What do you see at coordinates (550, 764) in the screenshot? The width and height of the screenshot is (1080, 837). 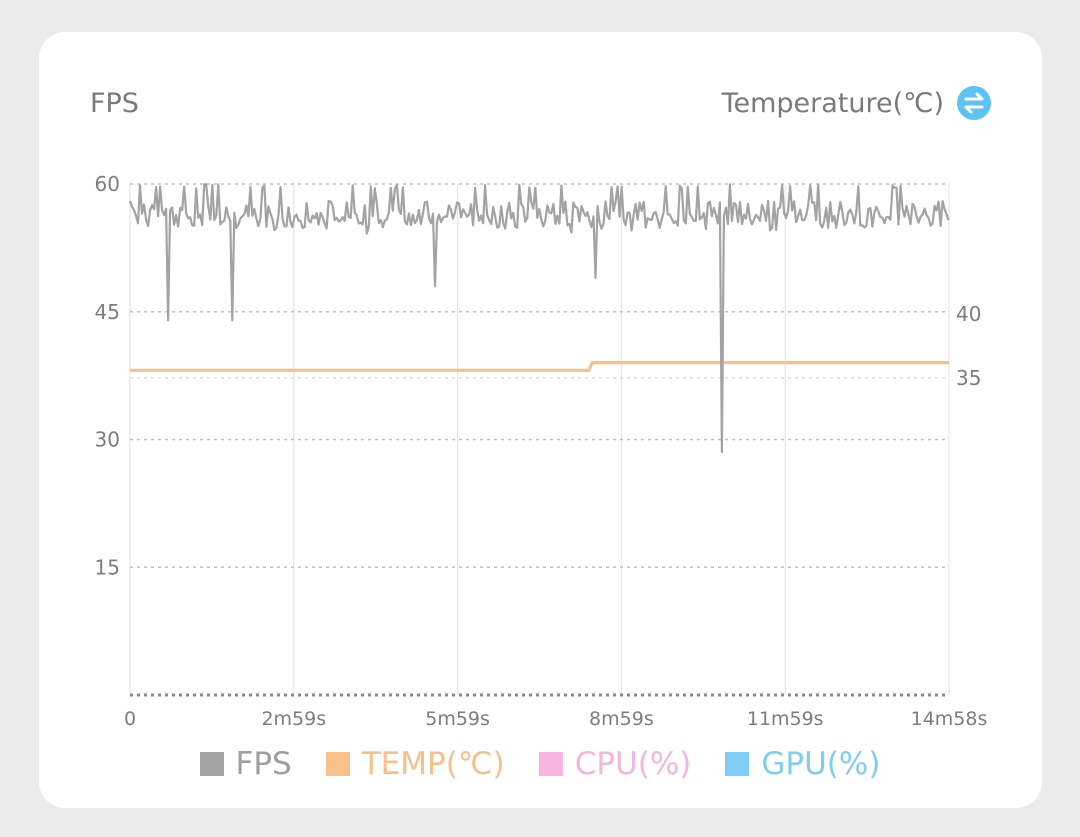 I see `legend-swatch-cpu` at bounding box center [550, 764].